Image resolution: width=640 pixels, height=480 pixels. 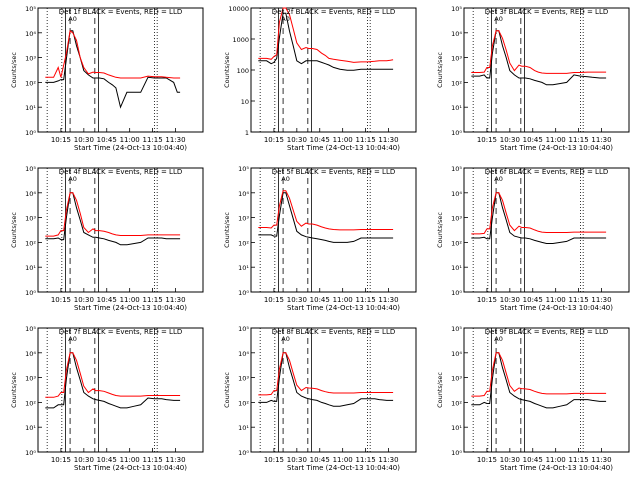 I want to click on panel-title: Det 3f BLACK = Events, RED = LLD, so click(x=546, y=12).